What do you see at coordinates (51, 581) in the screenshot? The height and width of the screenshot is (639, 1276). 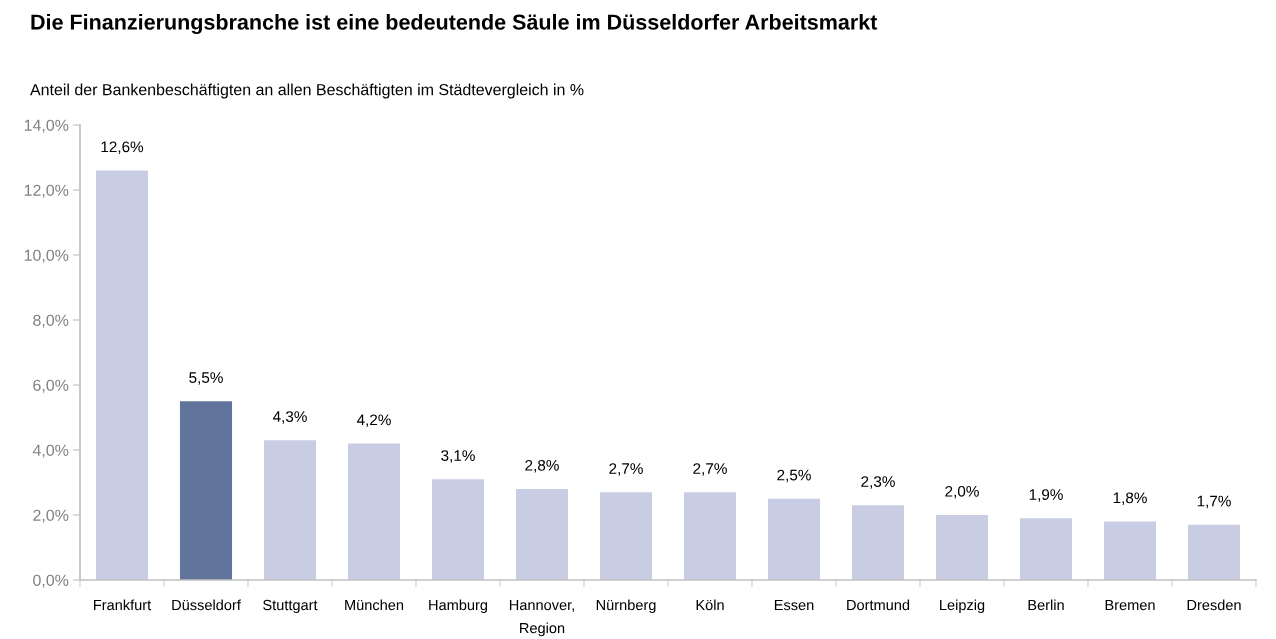 I see `y-tick-label: 0,0%` at bounding box center [51, 581].